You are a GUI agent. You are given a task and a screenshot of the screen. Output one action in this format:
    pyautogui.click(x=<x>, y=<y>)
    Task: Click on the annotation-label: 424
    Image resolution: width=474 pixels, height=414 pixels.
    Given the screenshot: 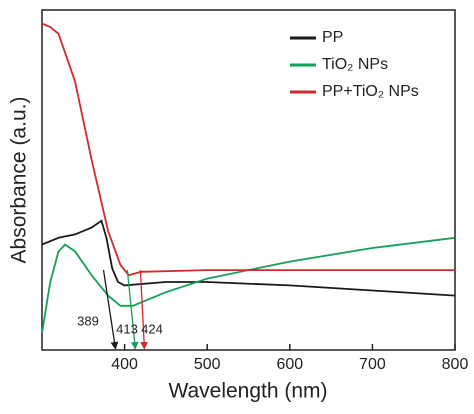 What is the action you would take?
    pyautogui.click(x=152, y=328)
    